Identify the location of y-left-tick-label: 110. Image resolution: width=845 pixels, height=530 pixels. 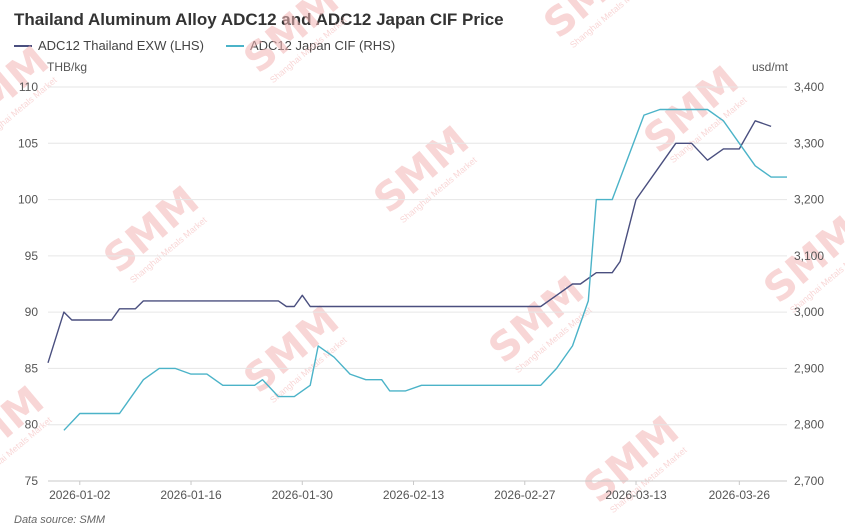
(28, 87).